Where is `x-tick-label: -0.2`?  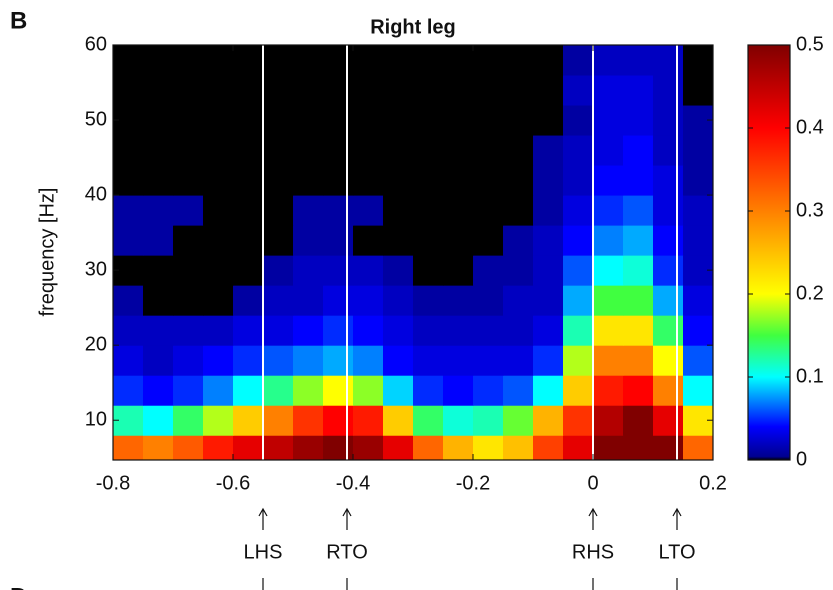 x-tick-label: -0.2 is located at coordinates (473, 483).